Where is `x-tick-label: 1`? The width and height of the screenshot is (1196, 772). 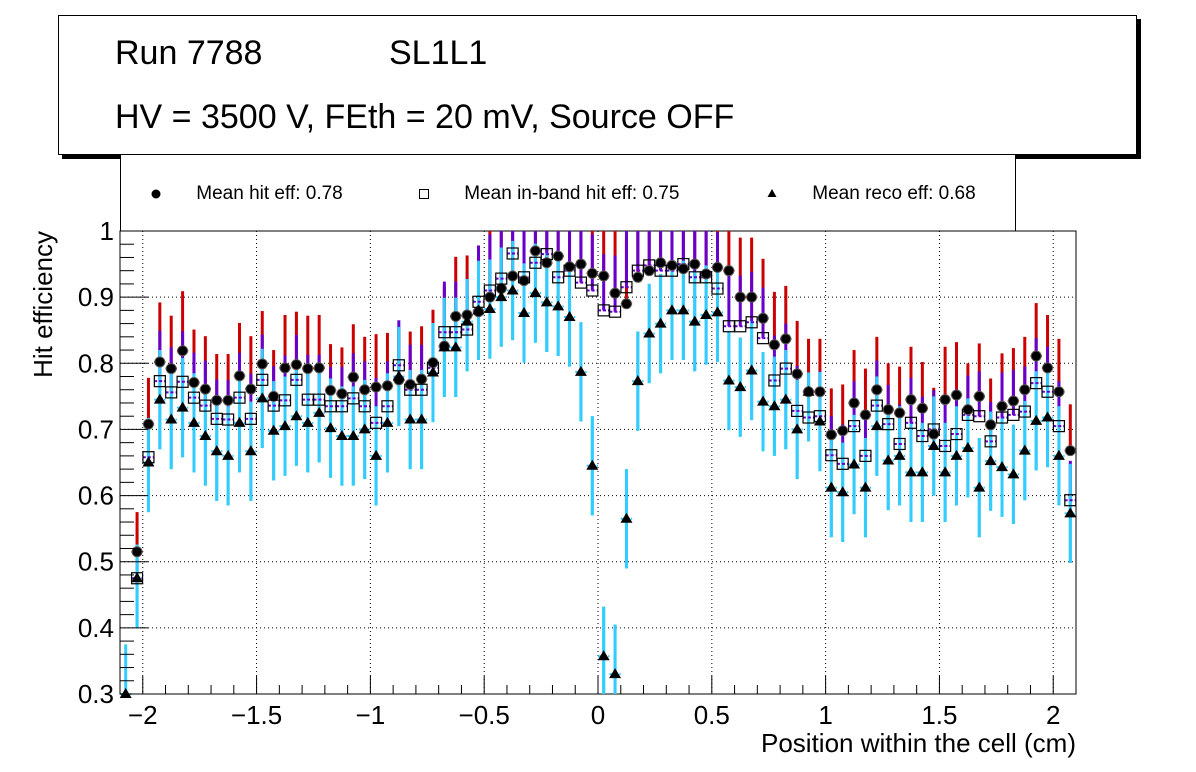 x-tick-label: 1 is located at coordinates (825, 715).